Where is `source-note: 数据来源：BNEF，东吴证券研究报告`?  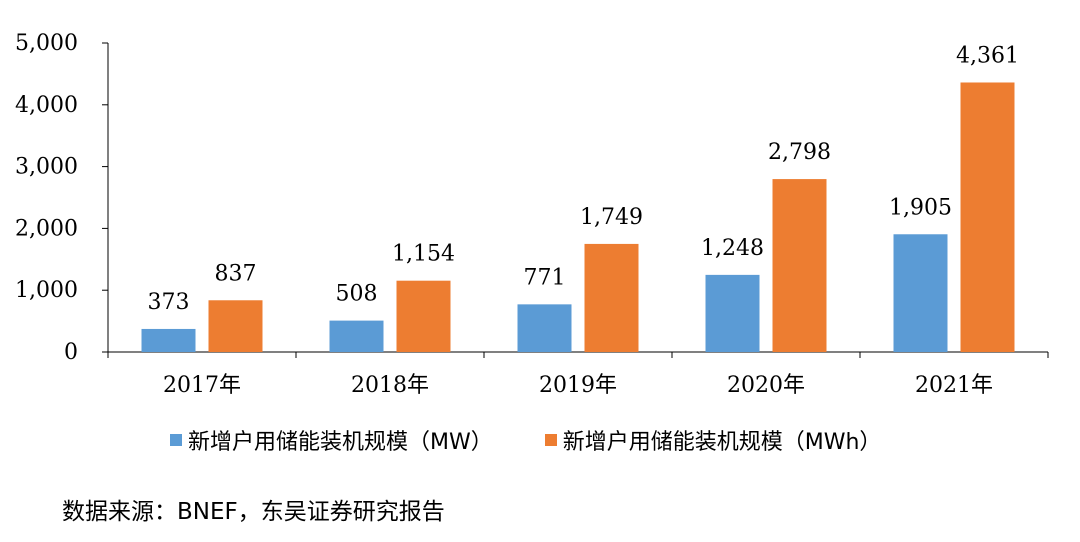
source-note: 数据来源：BNEF，东吴证券研究报告 is located at coordinates (253, 512).